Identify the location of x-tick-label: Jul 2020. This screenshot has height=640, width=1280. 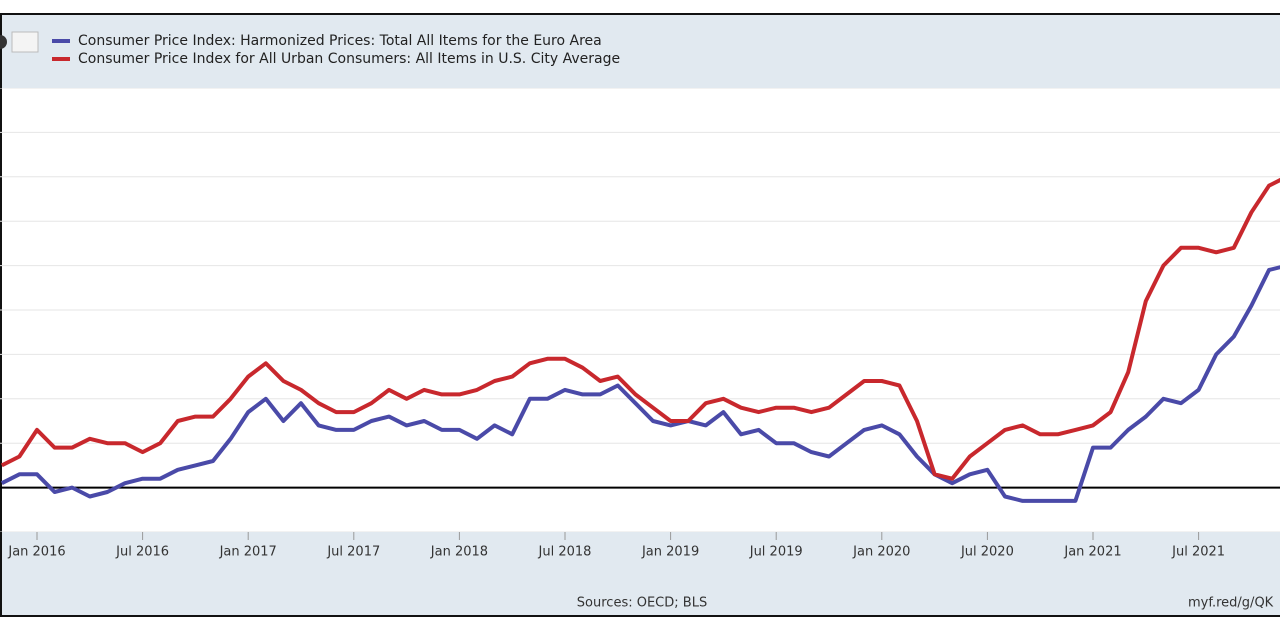
(987, 552).